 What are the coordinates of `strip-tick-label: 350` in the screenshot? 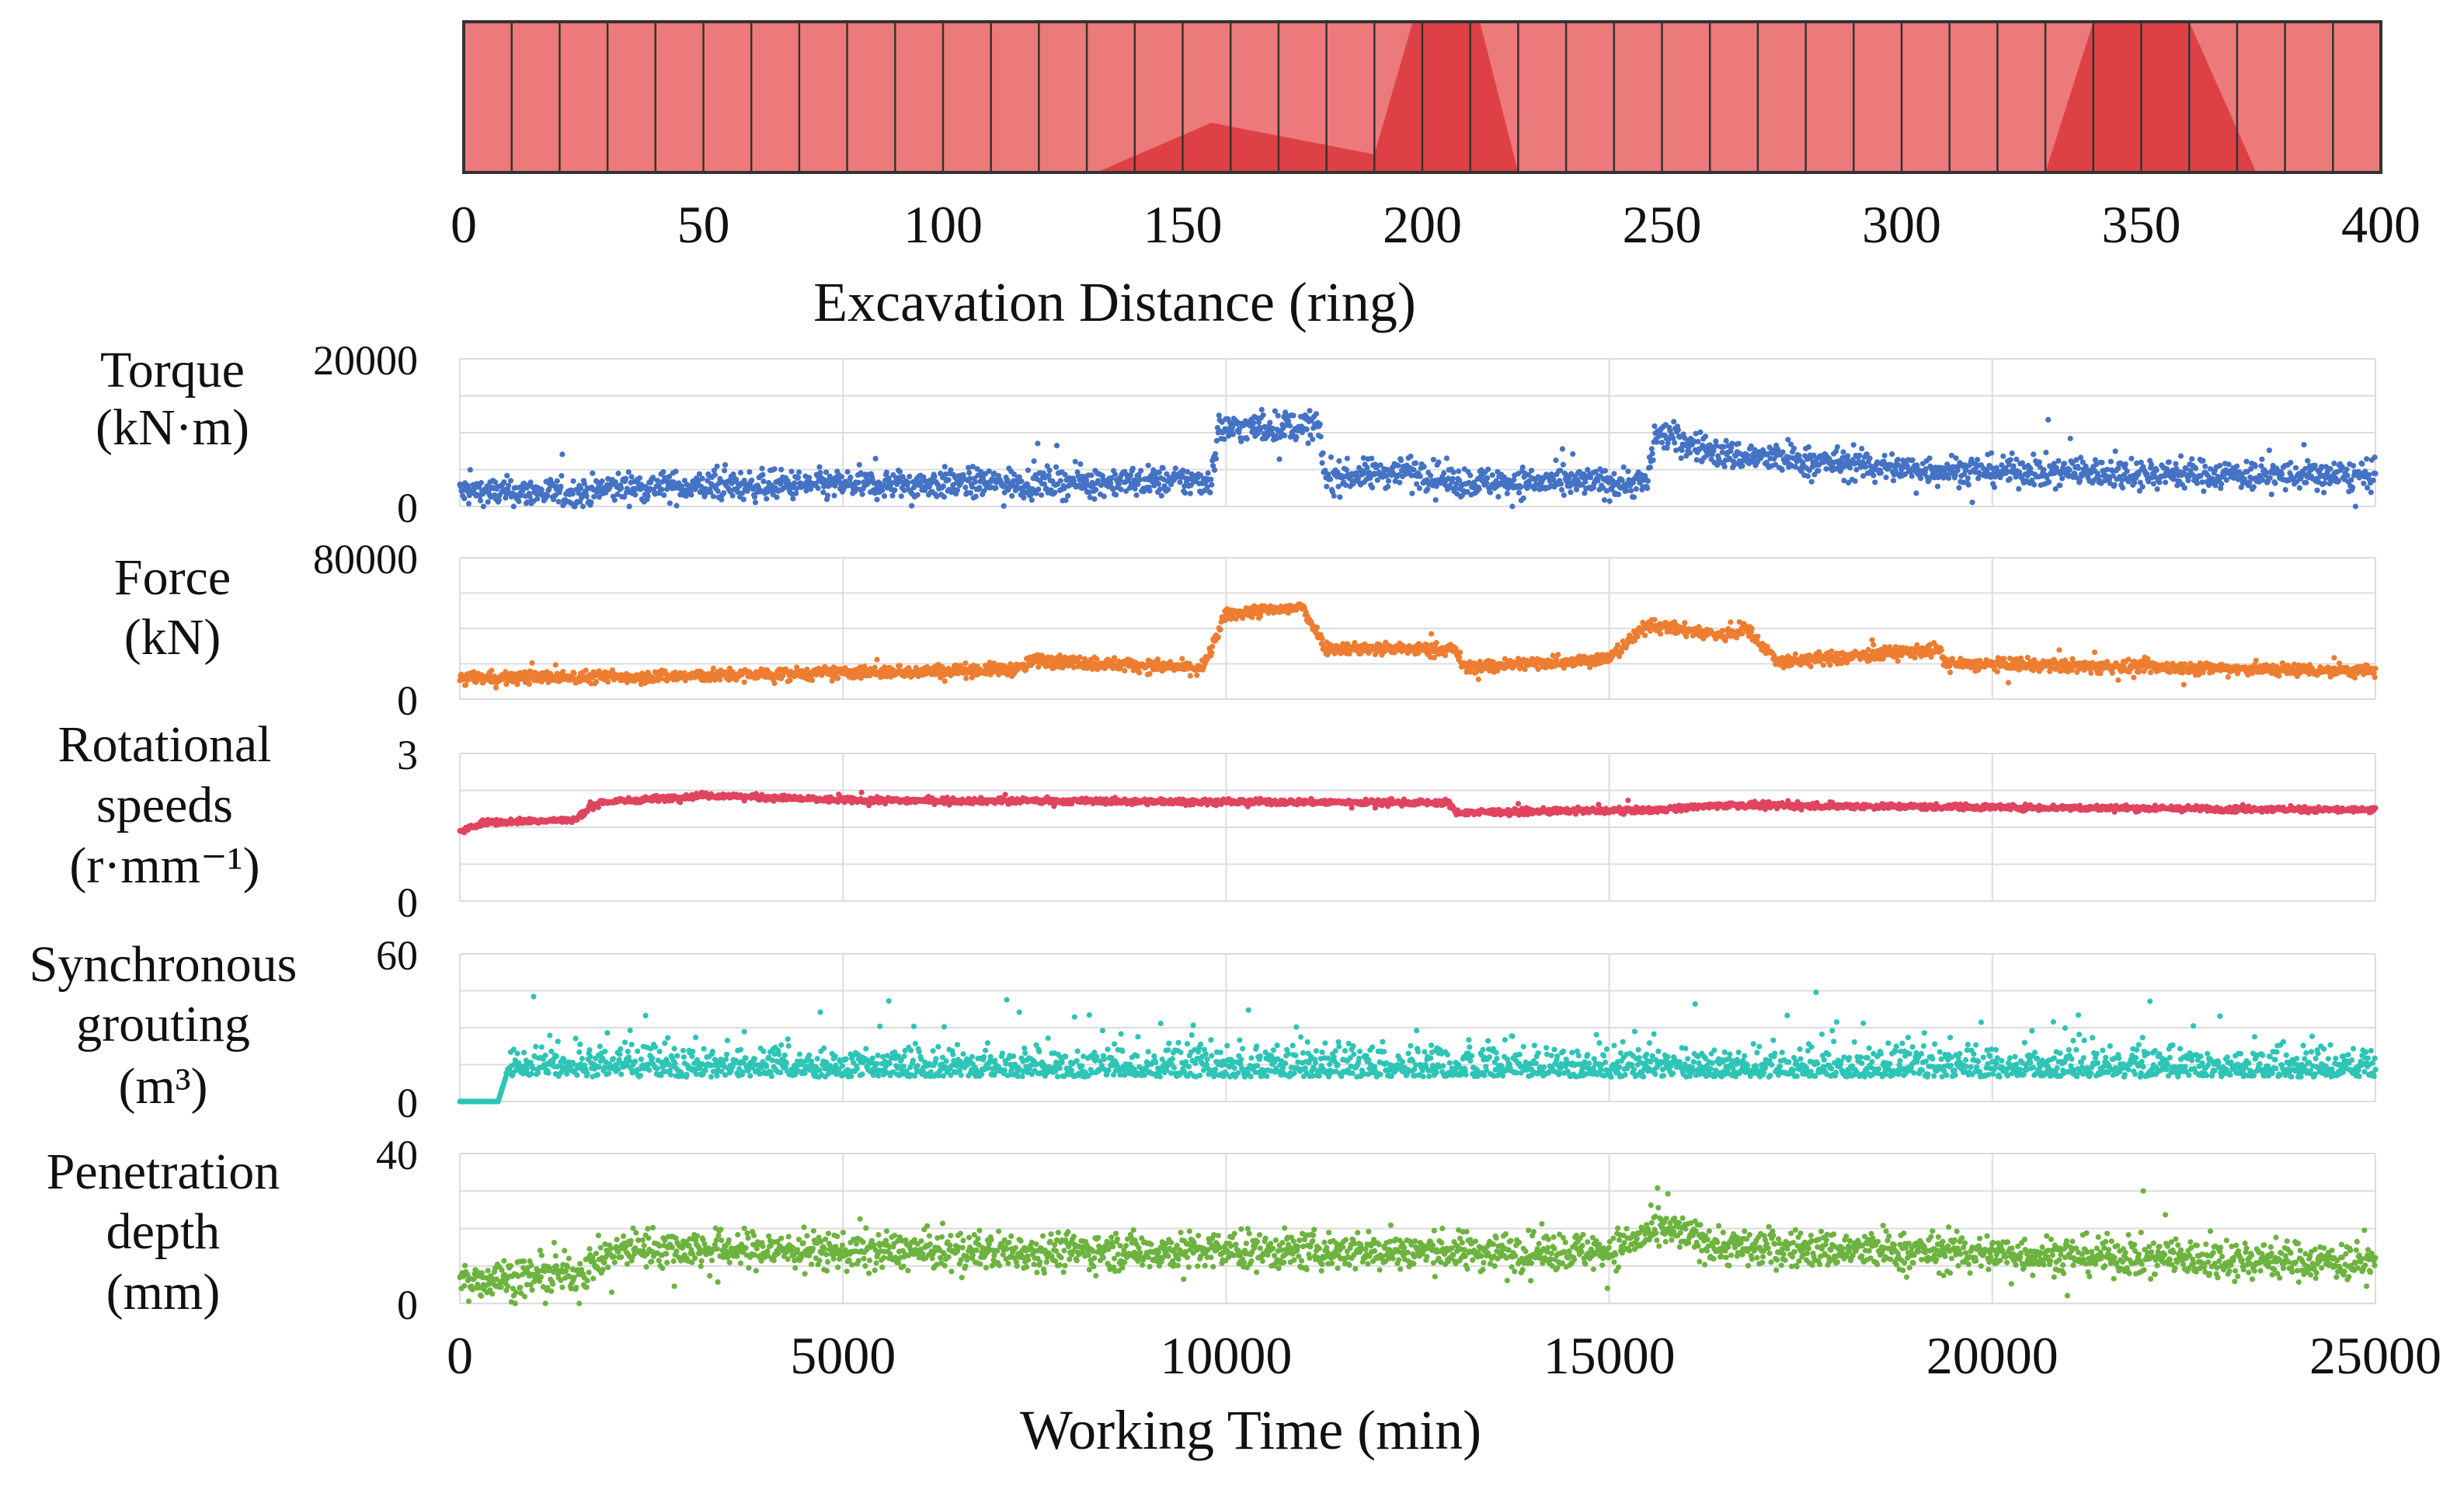 It's located at (2142, 225).